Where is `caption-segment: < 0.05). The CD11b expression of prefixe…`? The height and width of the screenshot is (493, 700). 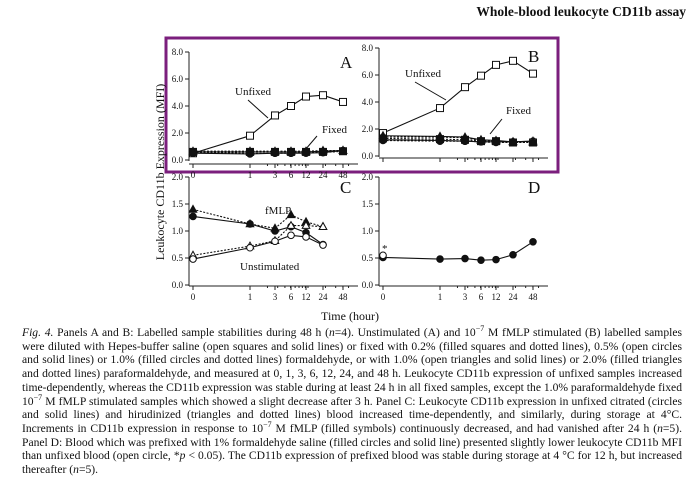 caption-segment: < 0.05). The CD11b expression of prefixe… is located at coordinates (352, 463).